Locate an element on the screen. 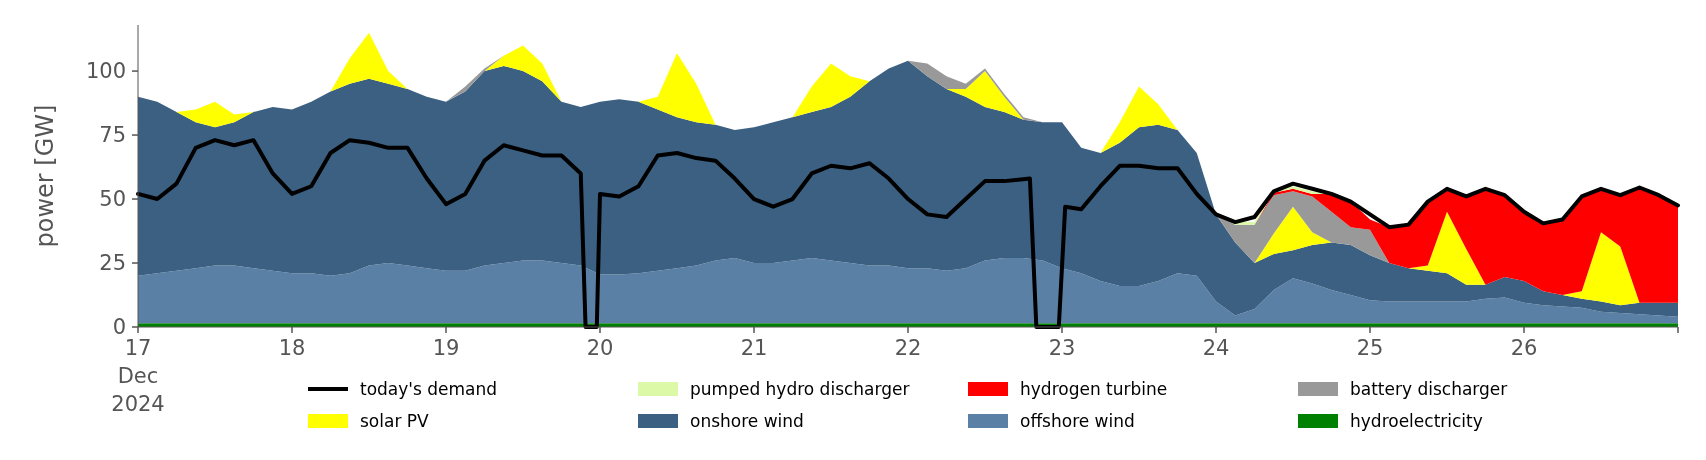 This screenshot has height=460, width=1706. x-tick-label: 19 is located at coordinates (446, 348).